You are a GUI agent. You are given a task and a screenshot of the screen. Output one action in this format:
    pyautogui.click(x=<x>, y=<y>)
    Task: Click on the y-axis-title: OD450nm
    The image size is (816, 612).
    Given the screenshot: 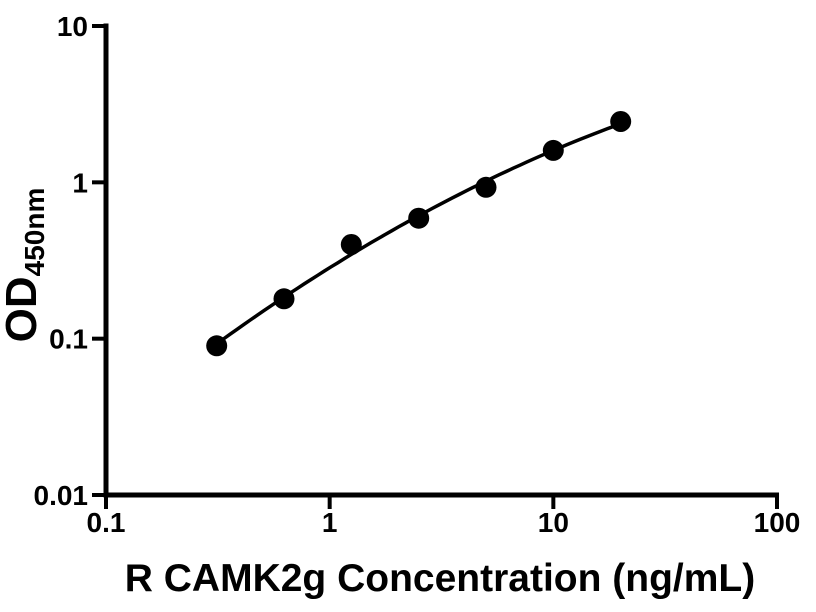 What is the action you would take?
    pyautogui.click(x=25, y=265)
    